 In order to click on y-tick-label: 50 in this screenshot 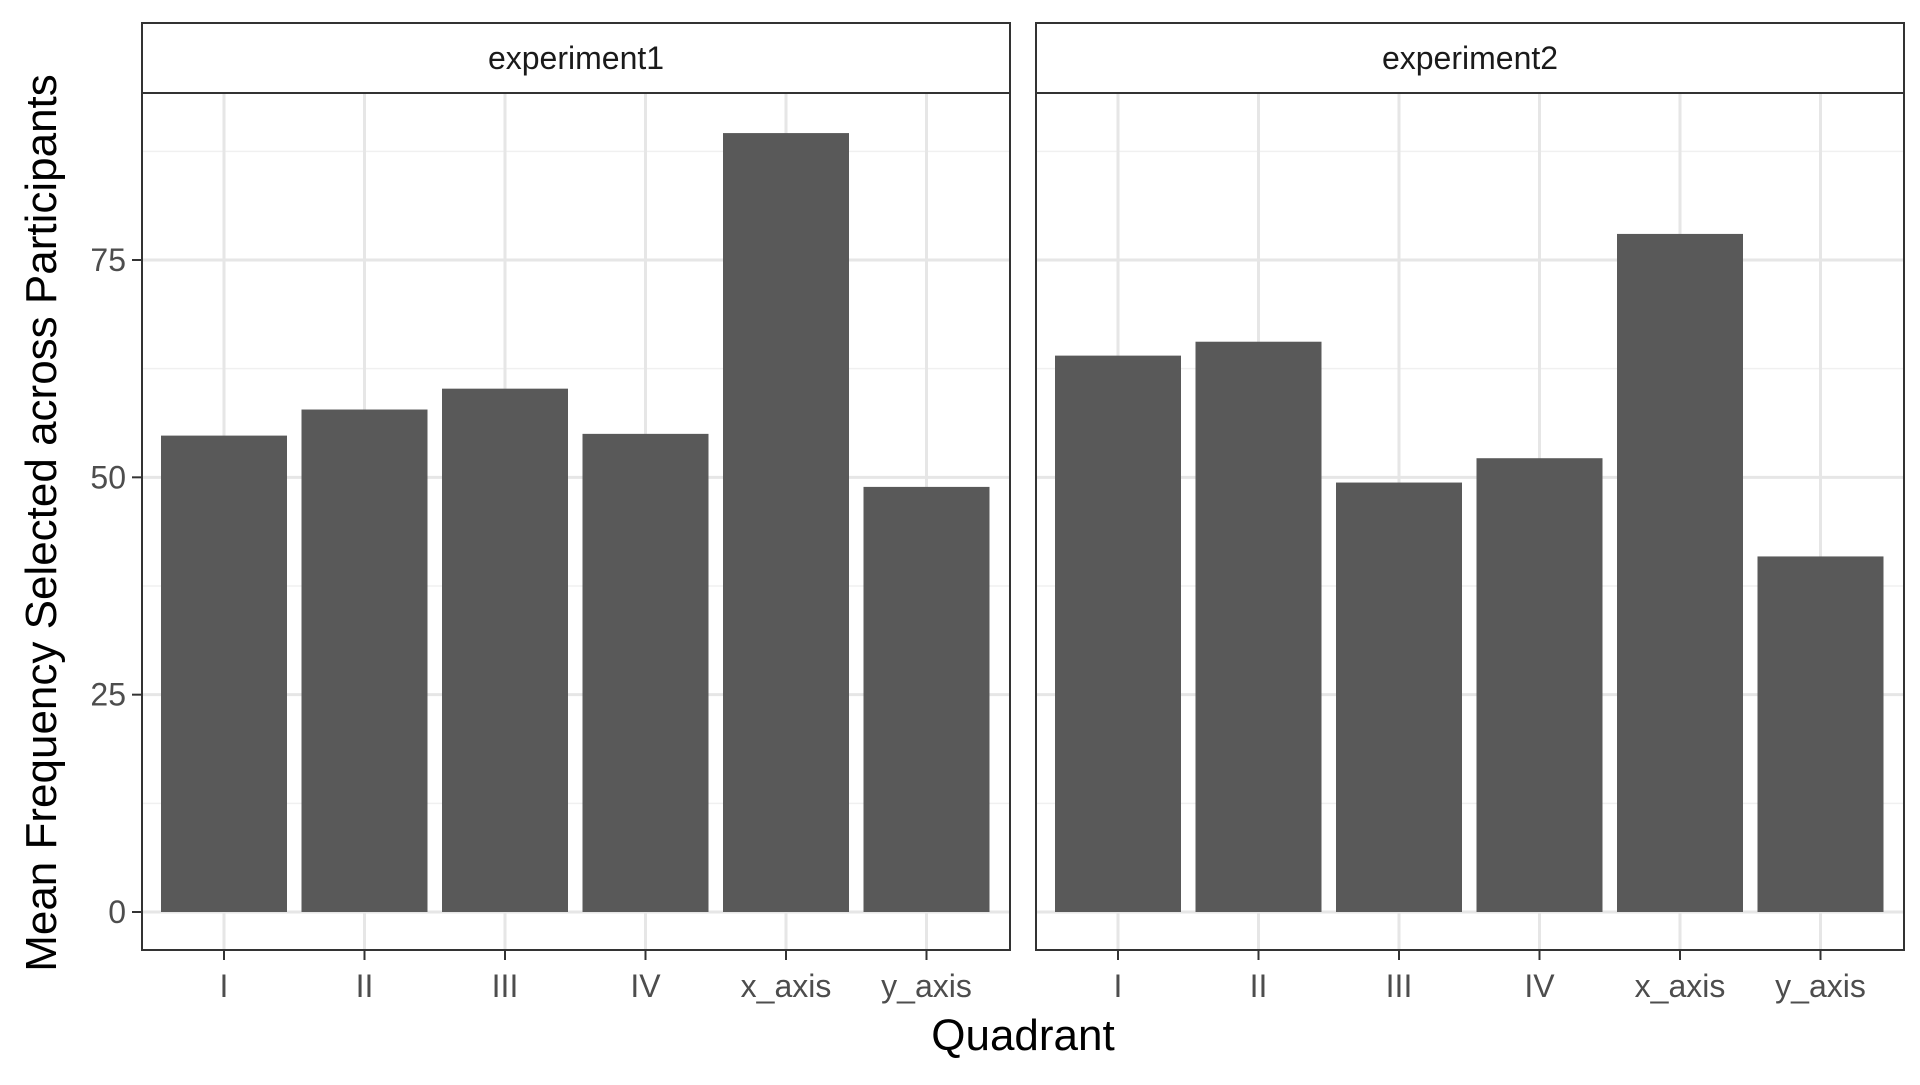, I will do `click(108, 477)`.